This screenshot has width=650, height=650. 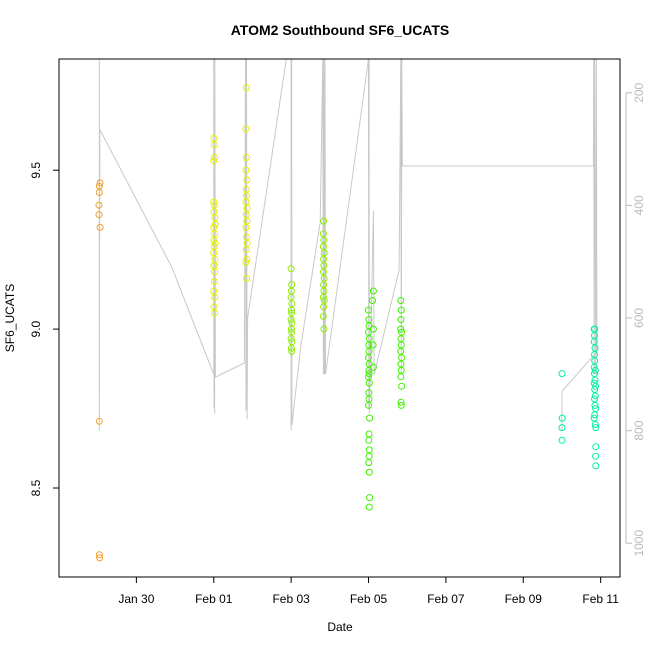 What do you see at coordinates (36, 170) in the screenshot?
I see `y-tick-label: 9.5` at bounding box center [36, 170].